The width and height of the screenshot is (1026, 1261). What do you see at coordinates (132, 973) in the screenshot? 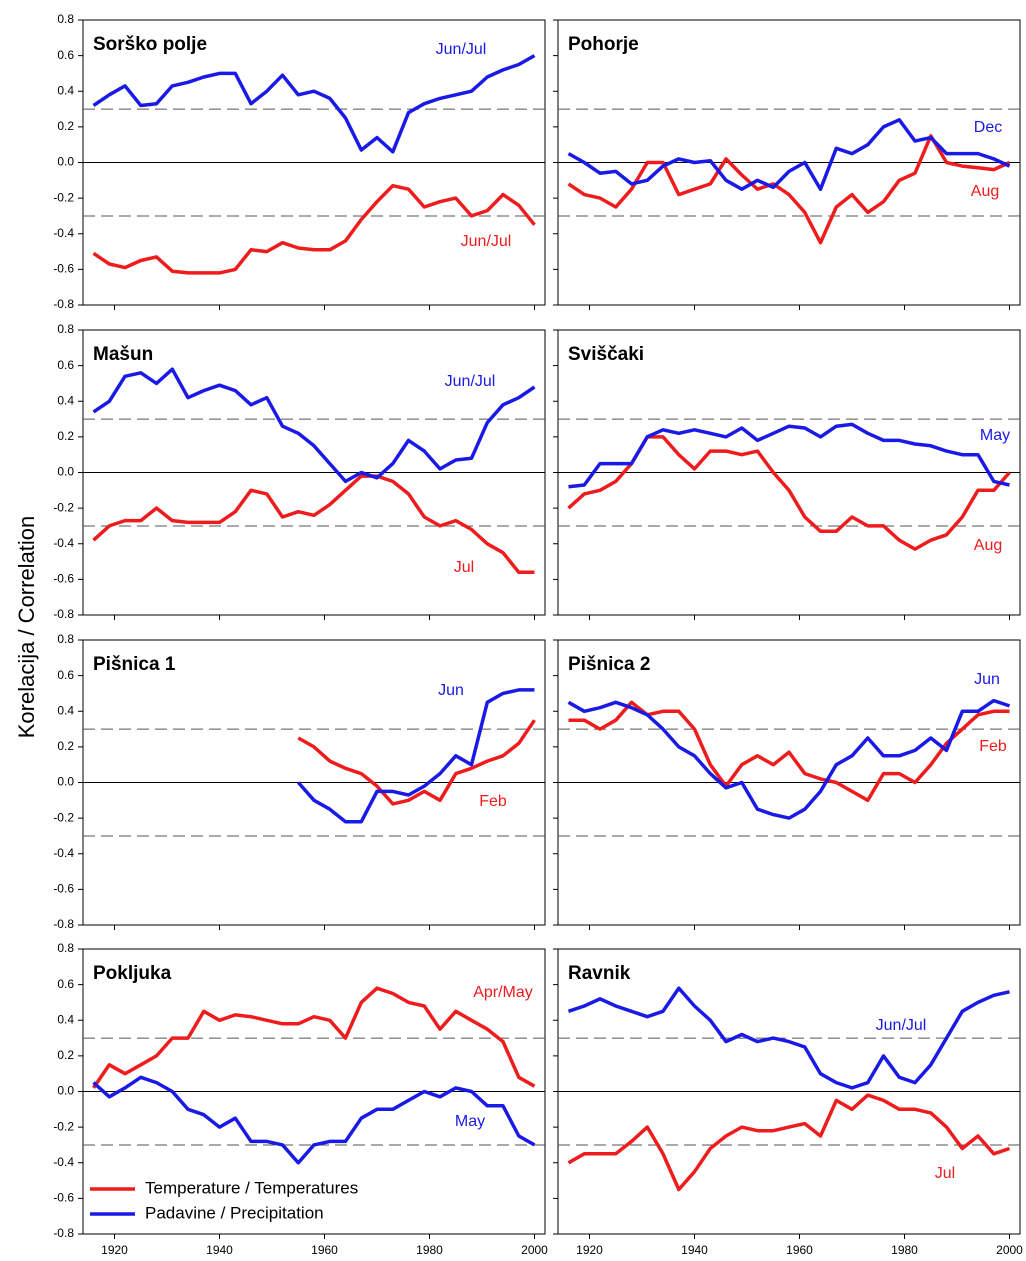
I see `panel-title: Pokljuka` at bounding box center [132, 973].